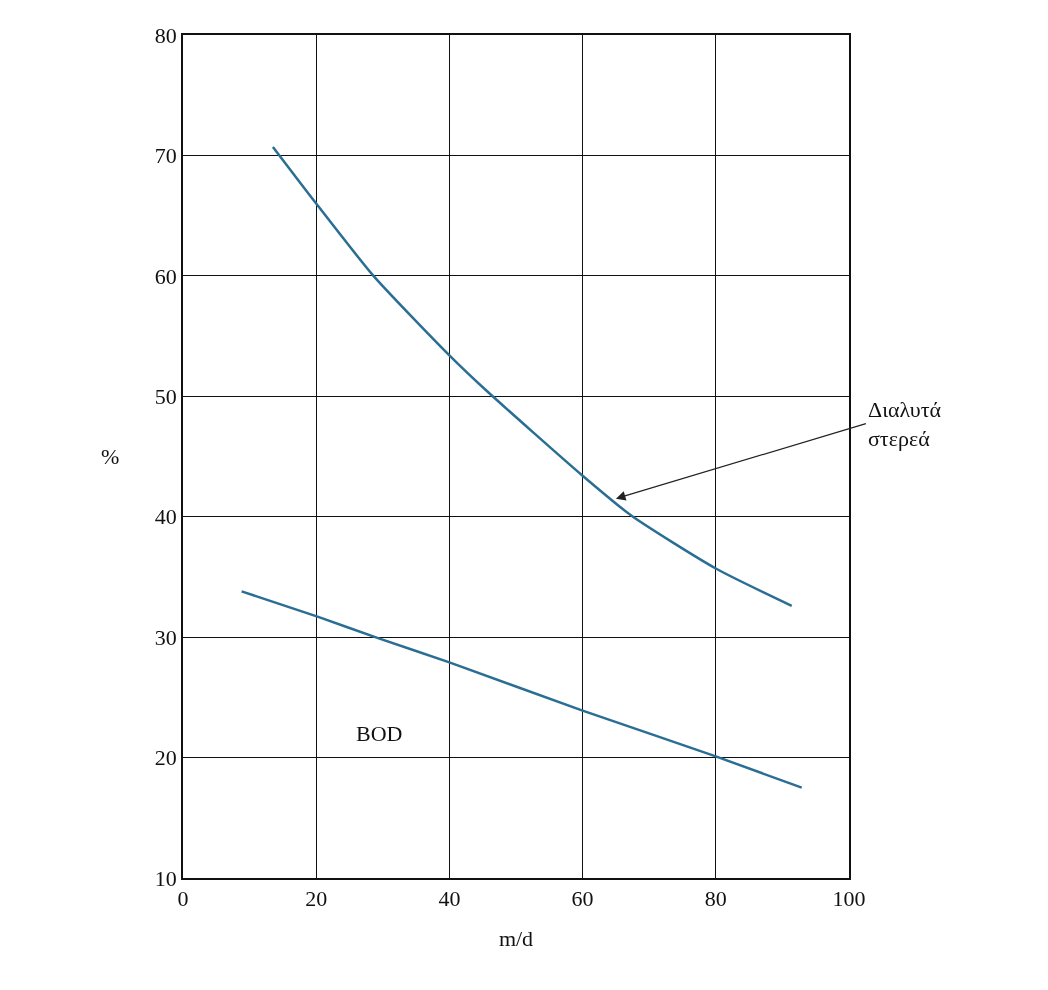  I want to click on y-tick-label: 50, so click(165, 396).